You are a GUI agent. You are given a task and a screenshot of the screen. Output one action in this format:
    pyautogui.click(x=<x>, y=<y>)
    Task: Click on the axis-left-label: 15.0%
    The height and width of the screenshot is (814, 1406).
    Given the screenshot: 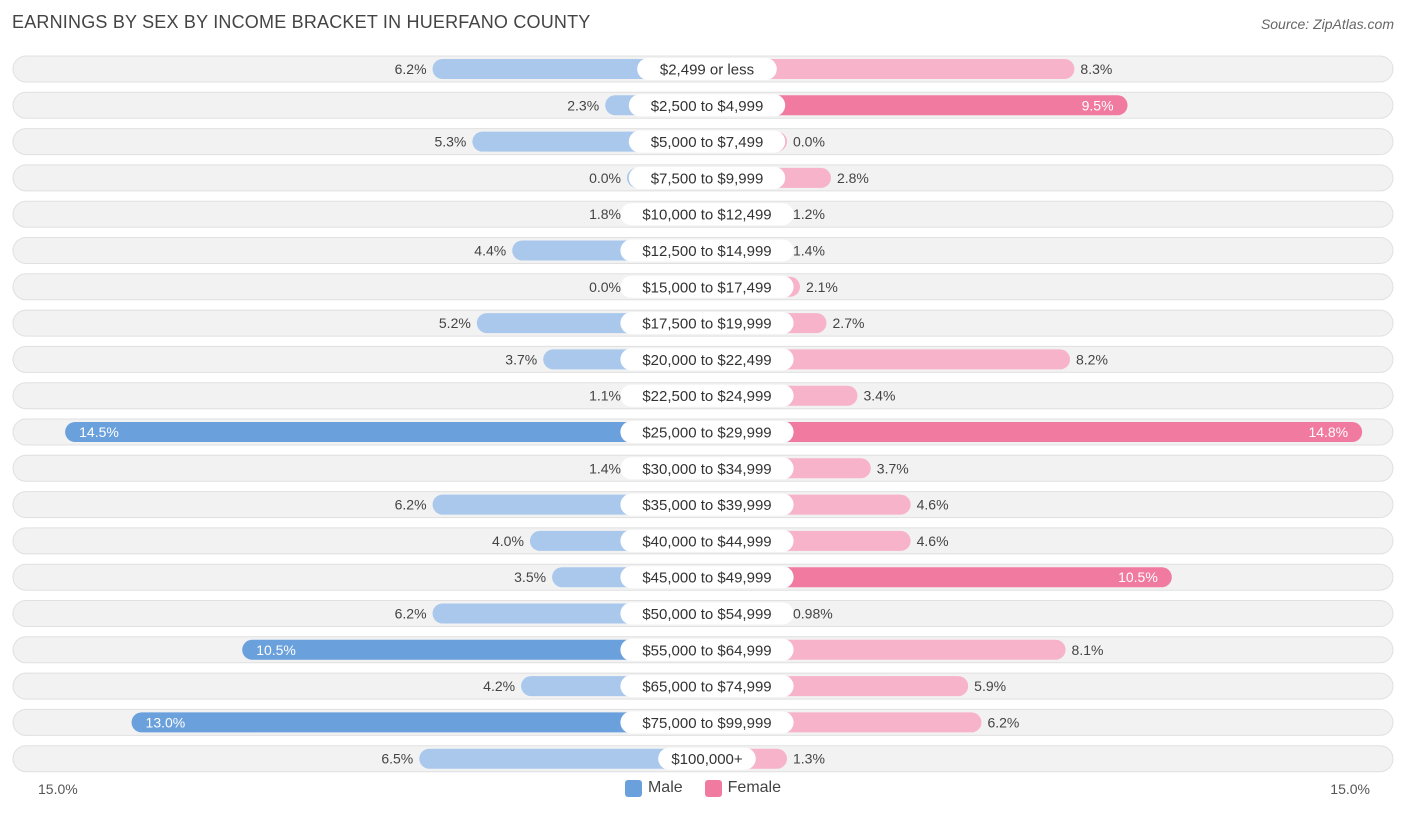 What is the action you would take?
    pyautogui.click(x=58, y=789)
    